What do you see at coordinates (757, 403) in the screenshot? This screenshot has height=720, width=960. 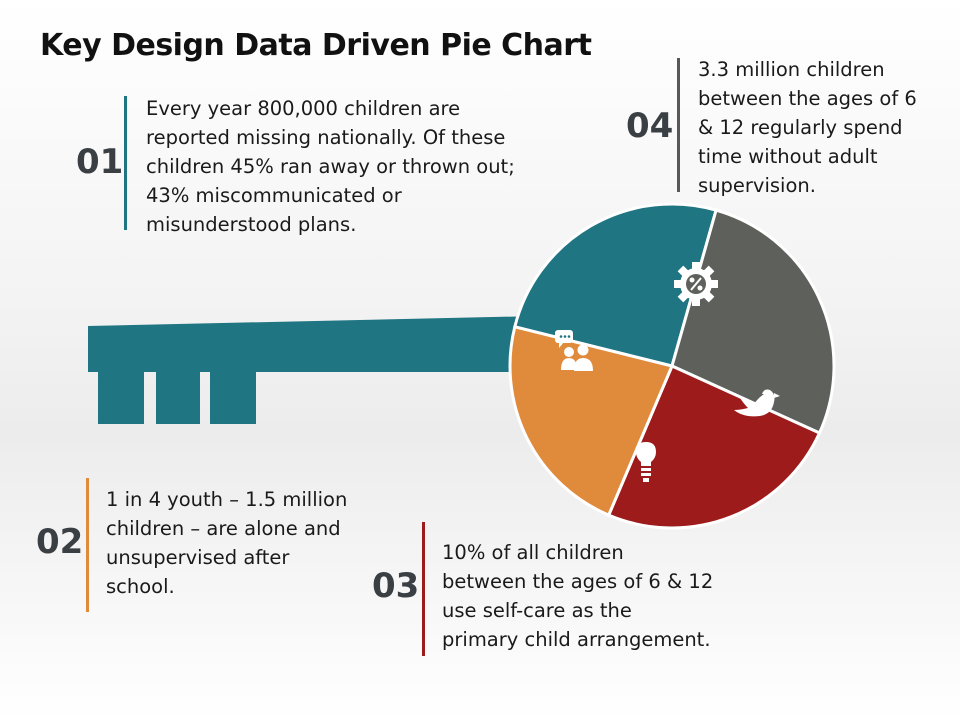 I see `bird-icon` at bounding box center [757, 403].